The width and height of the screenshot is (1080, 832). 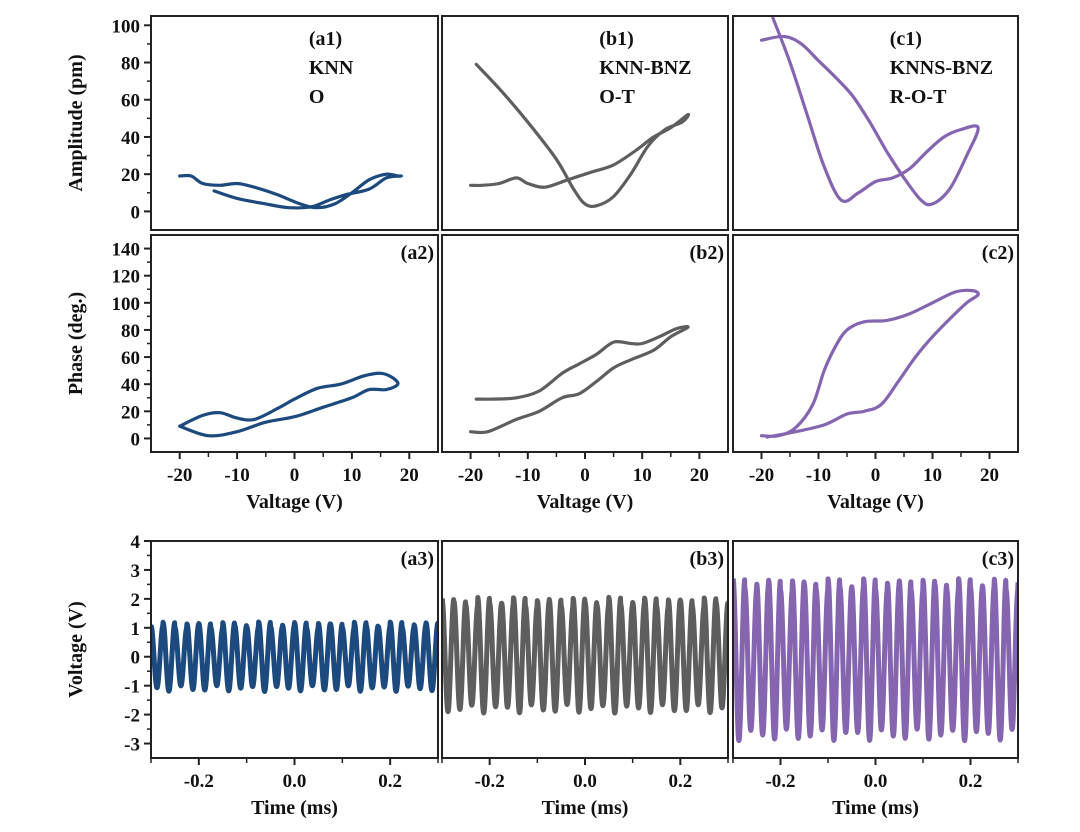 What do you see at coordinates (331, 68) in the screenshot?
I see `sample-annotation: KNN` at bounding box center [331, 68].